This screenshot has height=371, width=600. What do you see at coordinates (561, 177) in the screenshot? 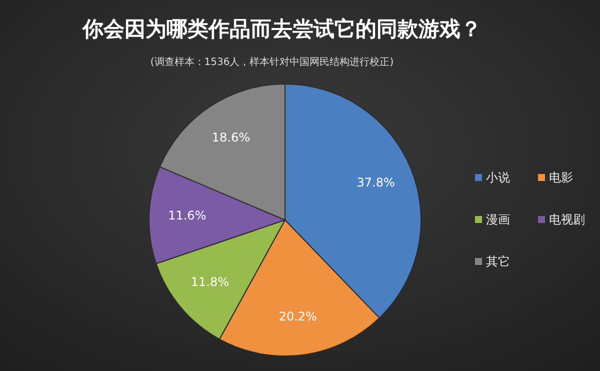
I see `legend-label: 电影` at bounding box center [561, 177].